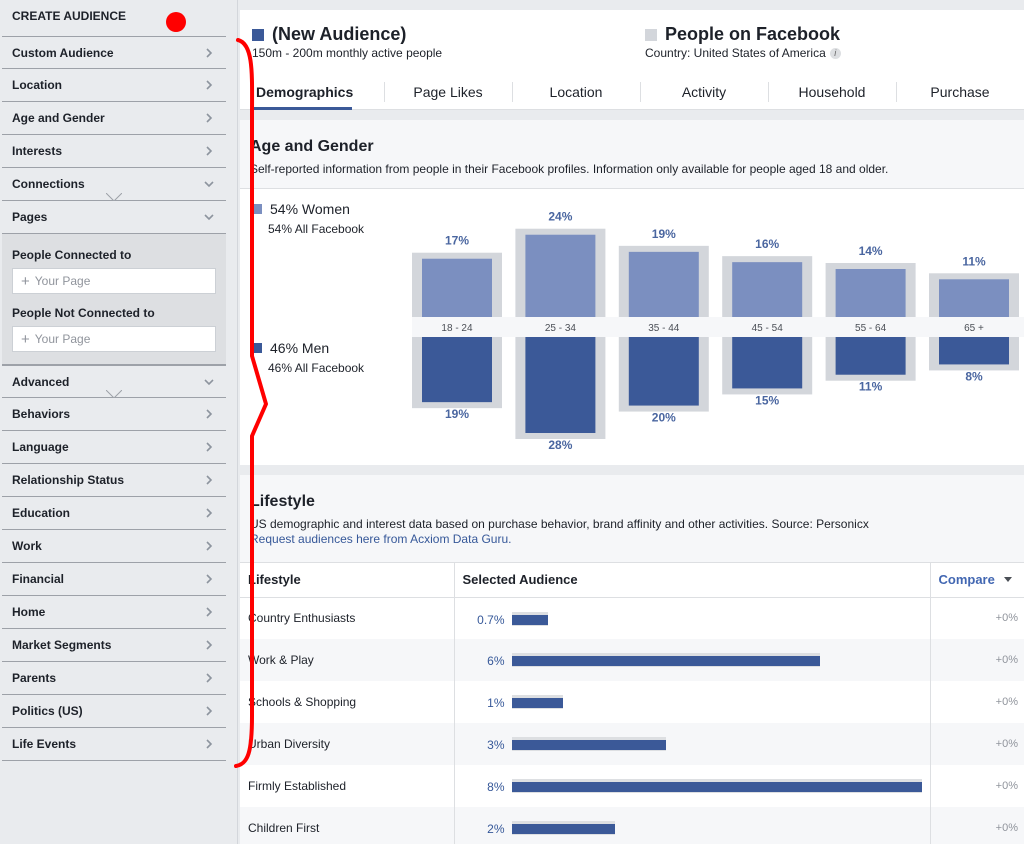  Describe the element at coordinates (960, 92) in the screenshot. I see `tab: Purchase` at that location.